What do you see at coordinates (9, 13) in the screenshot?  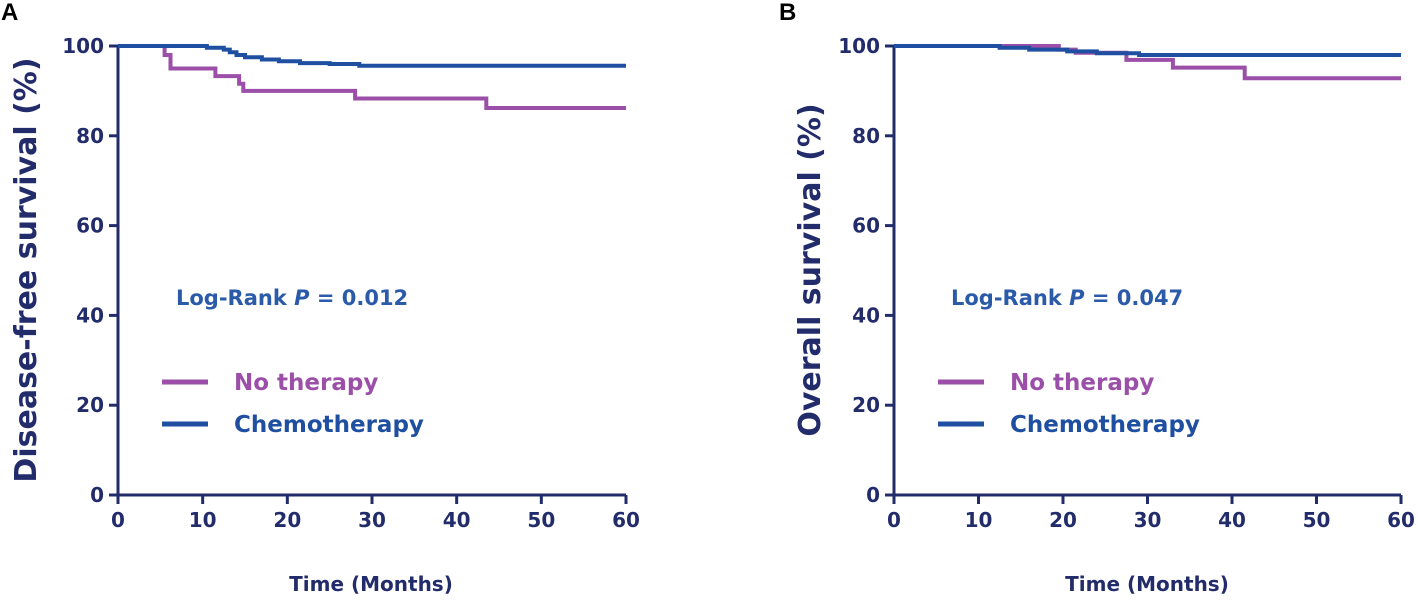 I see `panel-a-letter: A` at bounding box center [9, 13].